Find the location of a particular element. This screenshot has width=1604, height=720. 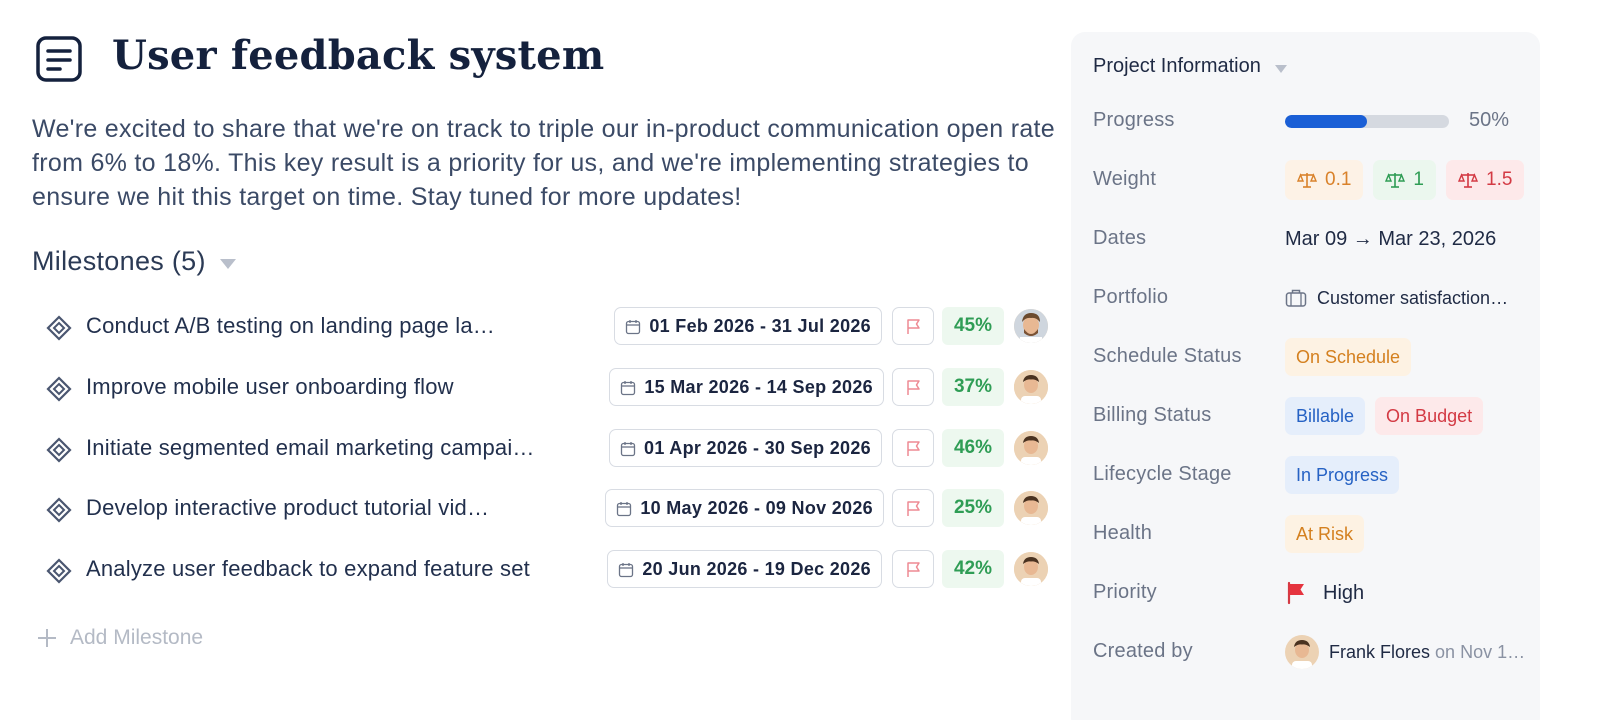

billing-status-label: Billing Status is located at coordinates (1152, 415).